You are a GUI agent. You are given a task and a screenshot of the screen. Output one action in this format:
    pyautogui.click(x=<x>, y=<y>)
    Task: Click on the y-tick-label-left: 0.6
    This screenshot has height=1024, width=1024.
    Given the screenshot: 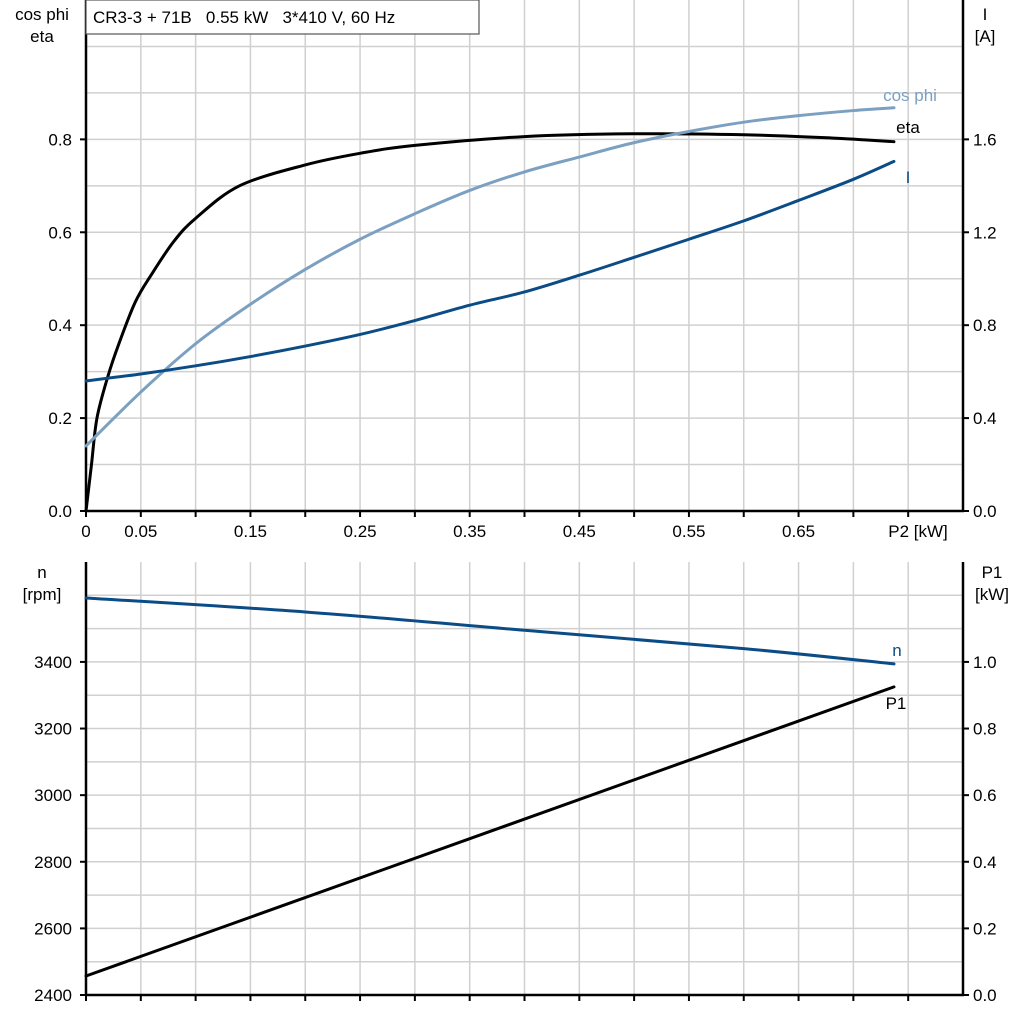 What is the action you would take?
    pyautogui.click(x=60, y=232)
    